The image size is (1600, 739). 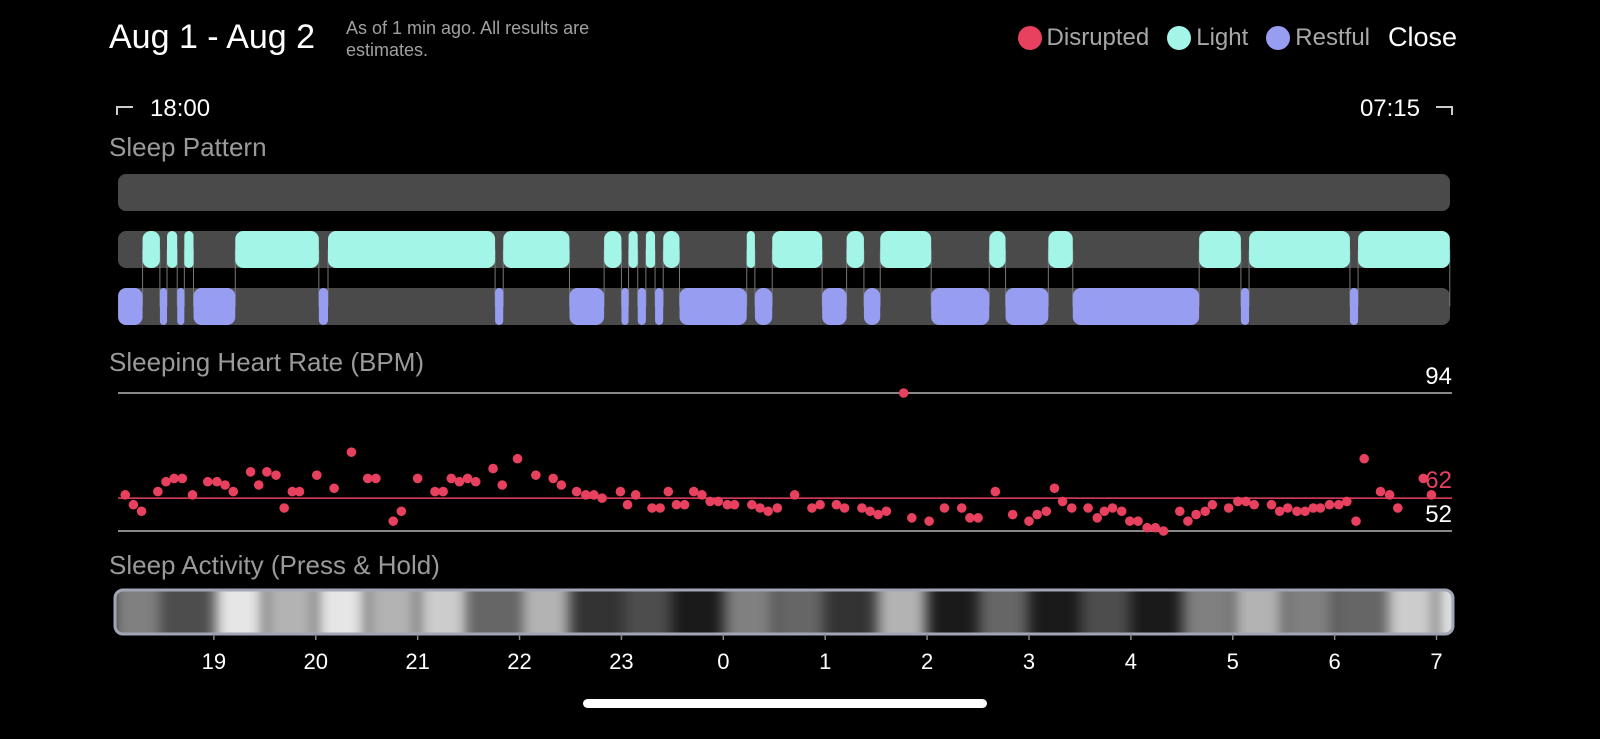 I want to click on x-tick-label: 0, so click(x=723, y=661).